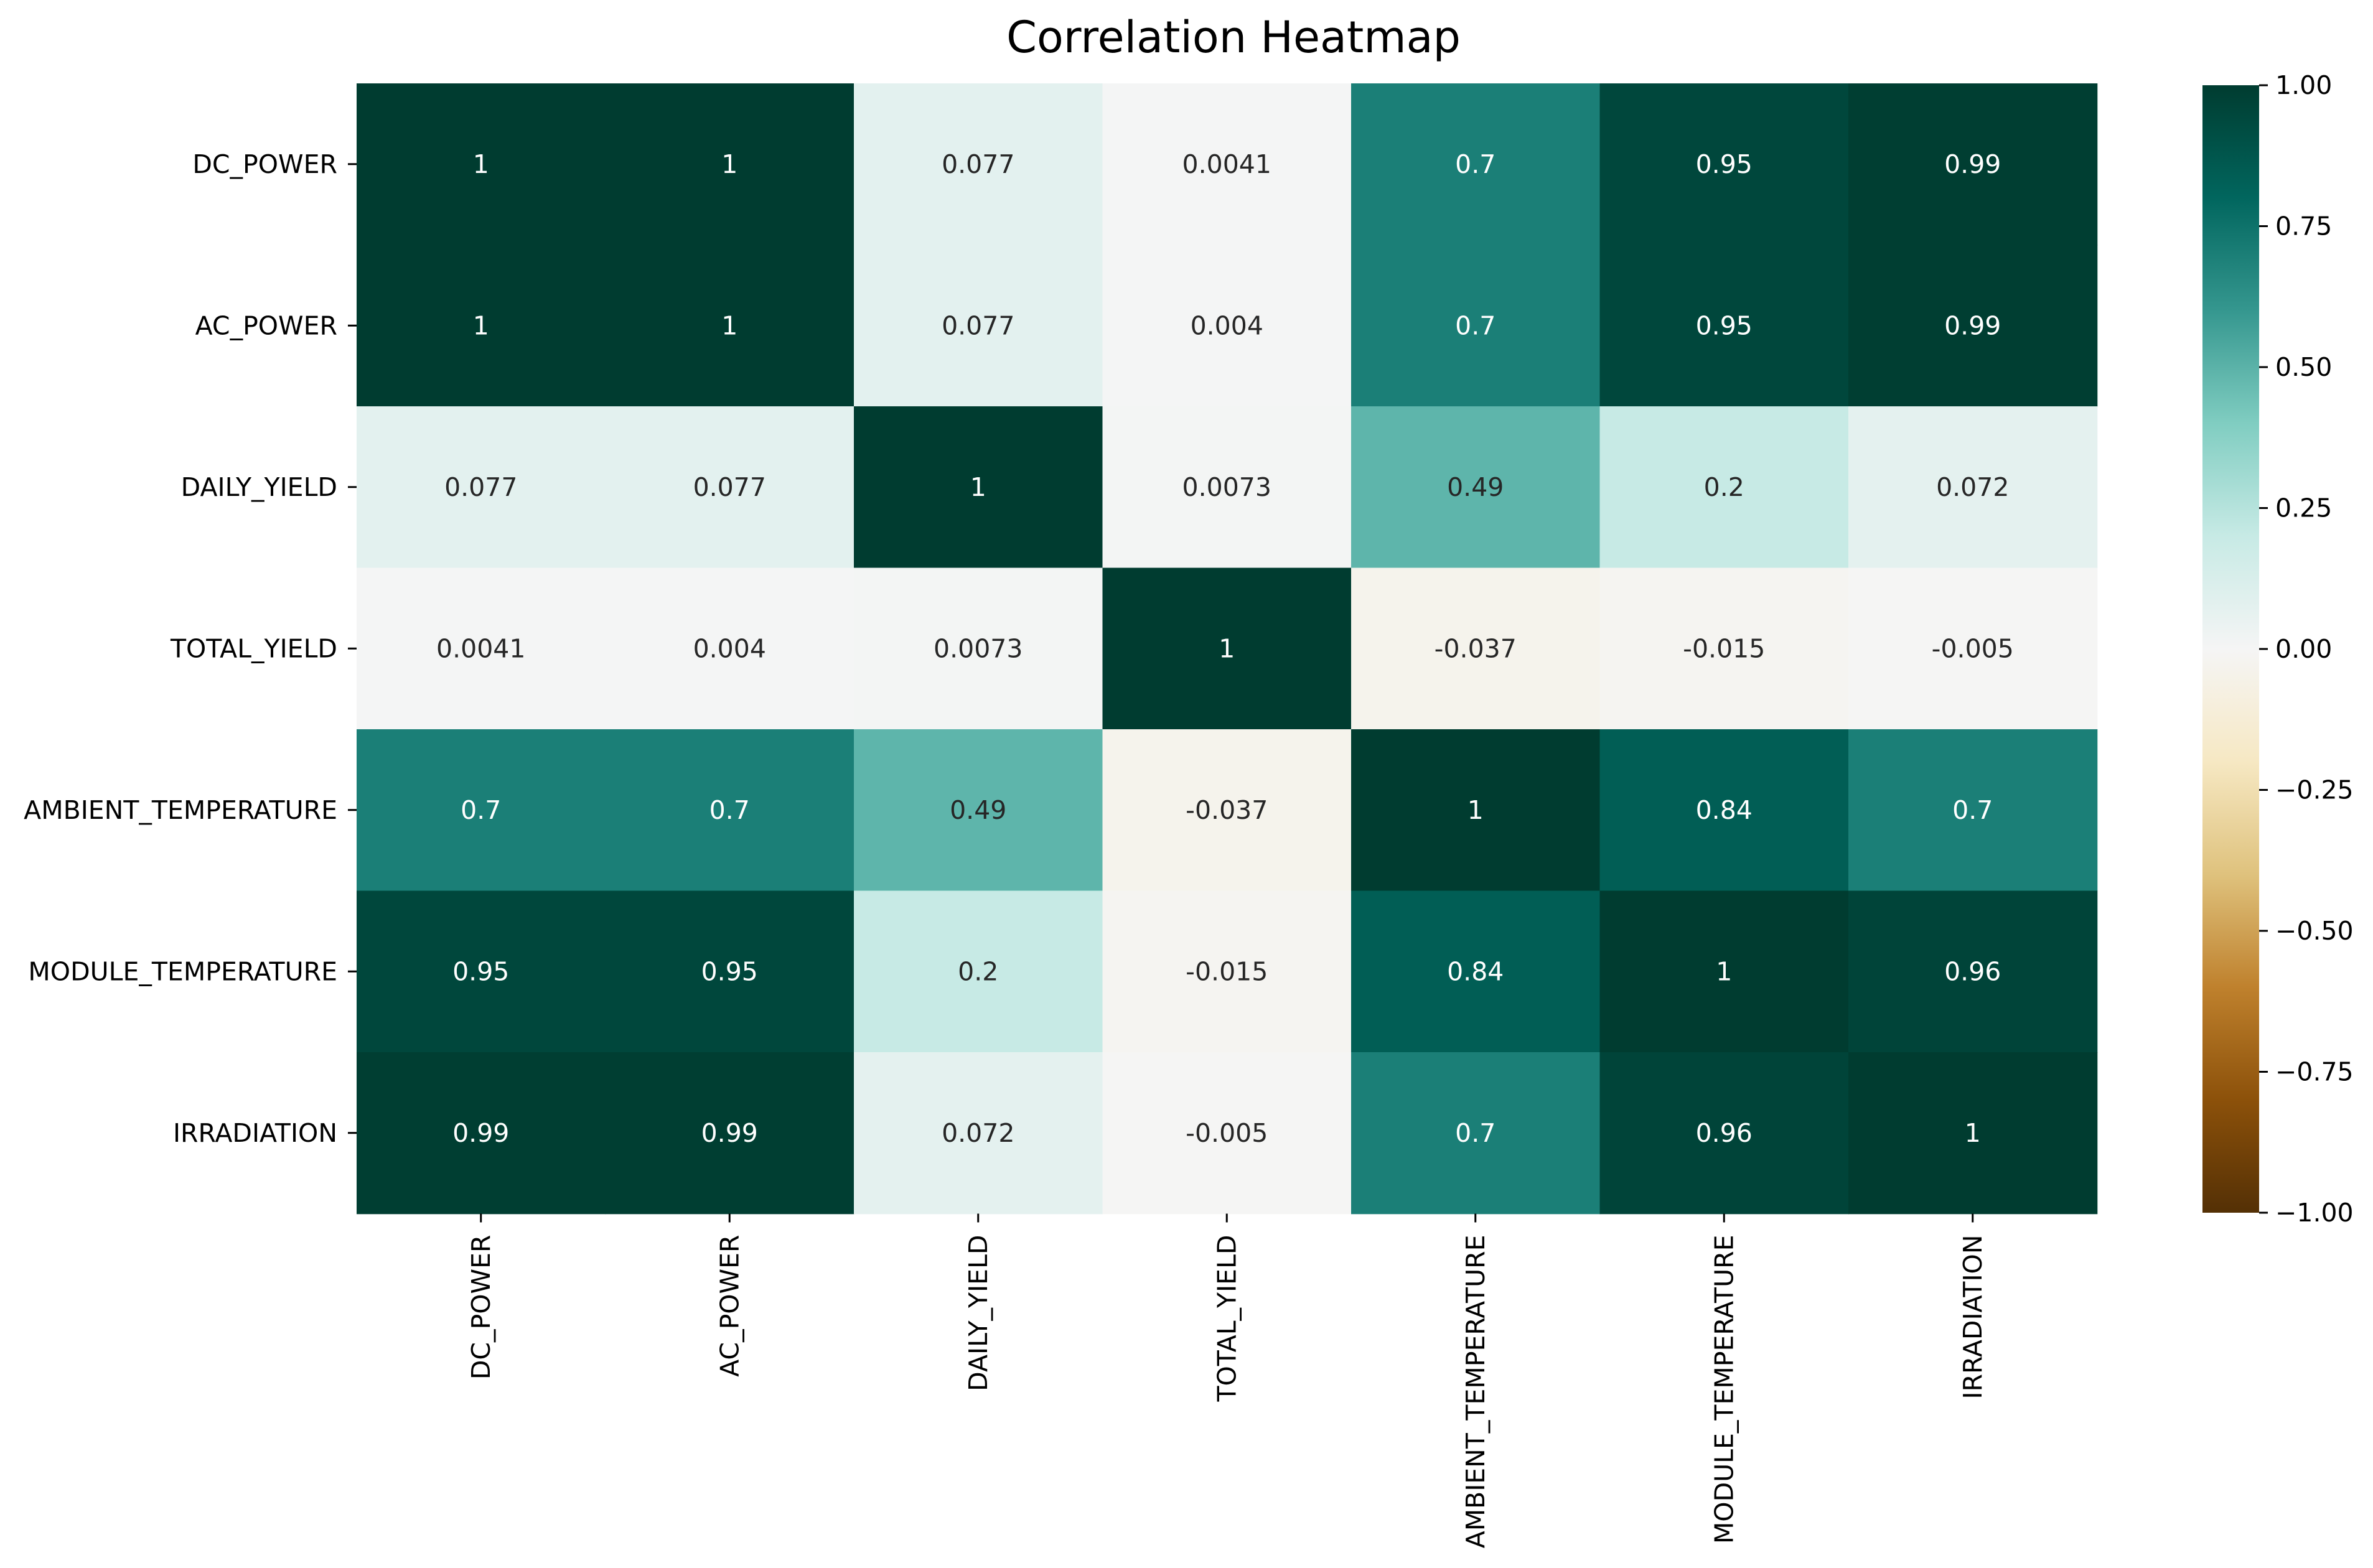  I want to click on x-tick-label: IRRADIATION, so click(1973, 1317).